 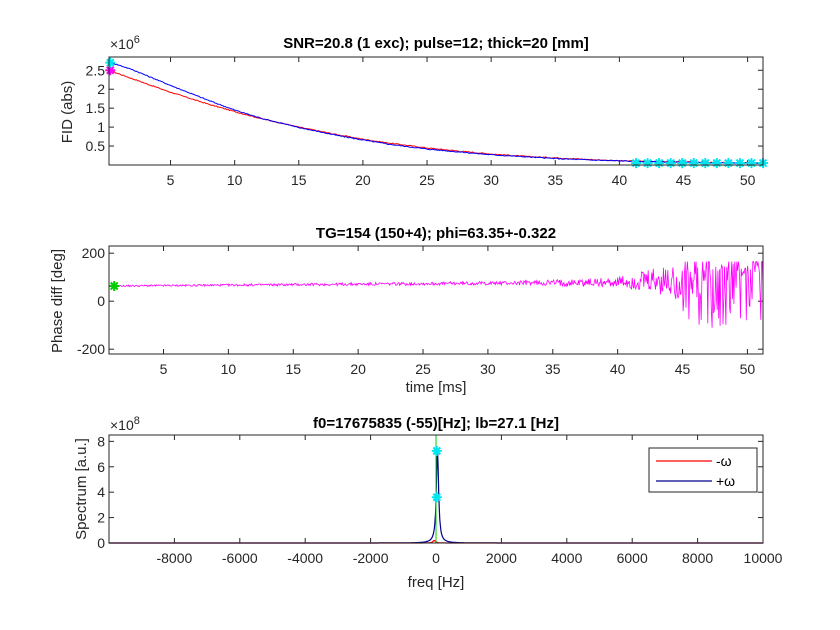 I want to click on phase-title: TG=154 (150+4); phi=63.35+-0.322, so click(x=436, y=233).